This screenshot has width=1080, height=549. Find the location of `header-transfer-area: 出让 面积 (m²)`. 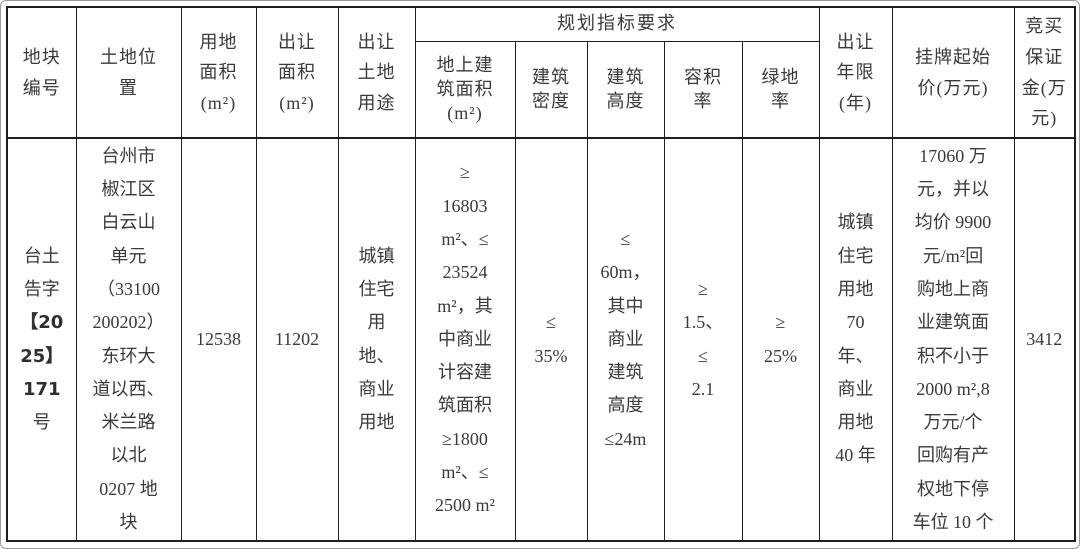

header-transfer-area: 出让 面积 (m²) is located at coordinates (297, 72).